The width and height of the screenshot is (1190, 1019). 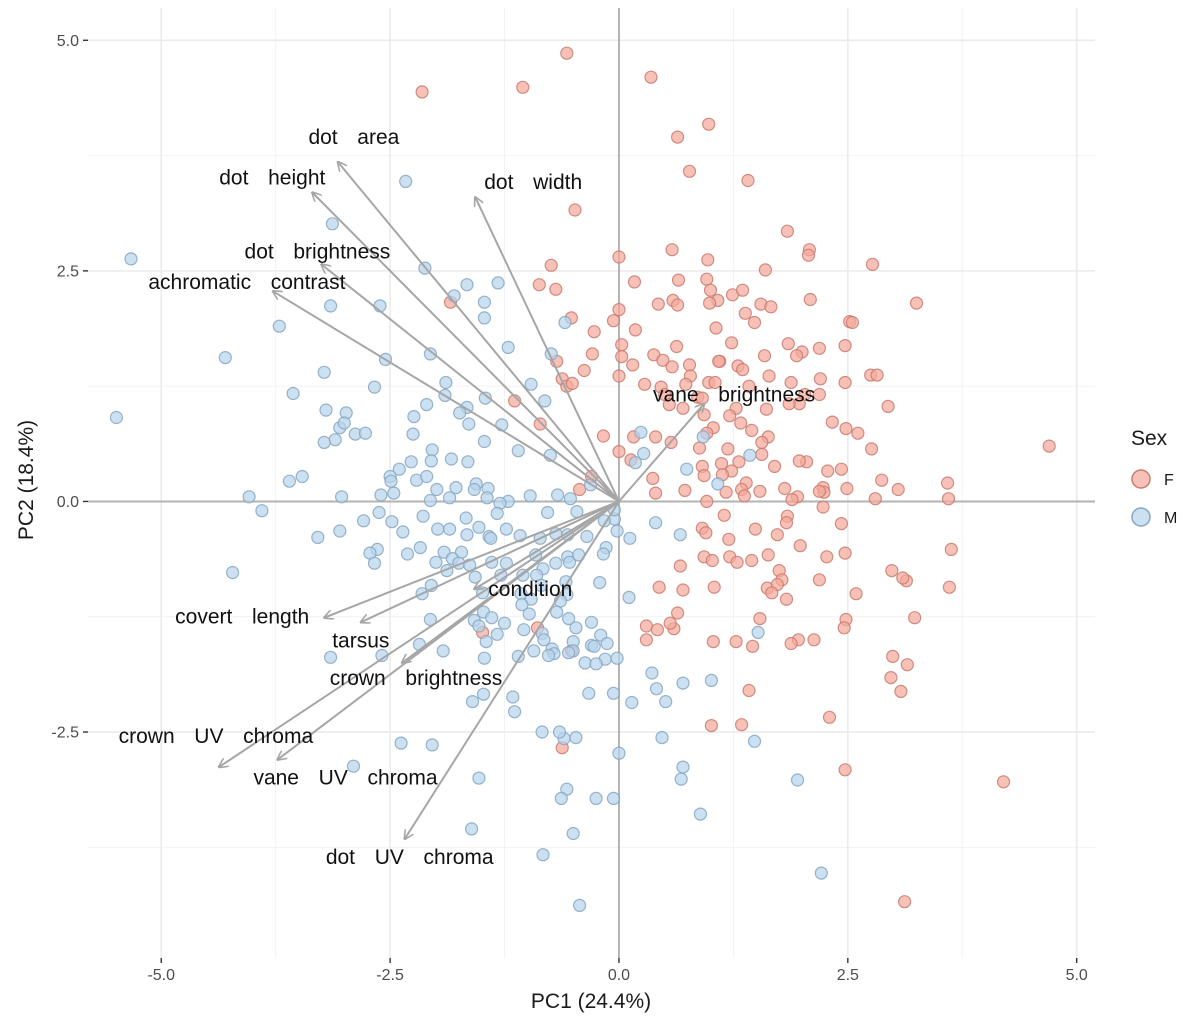 I want to click on legend-label-m: M, so click(x=1170, y=518).